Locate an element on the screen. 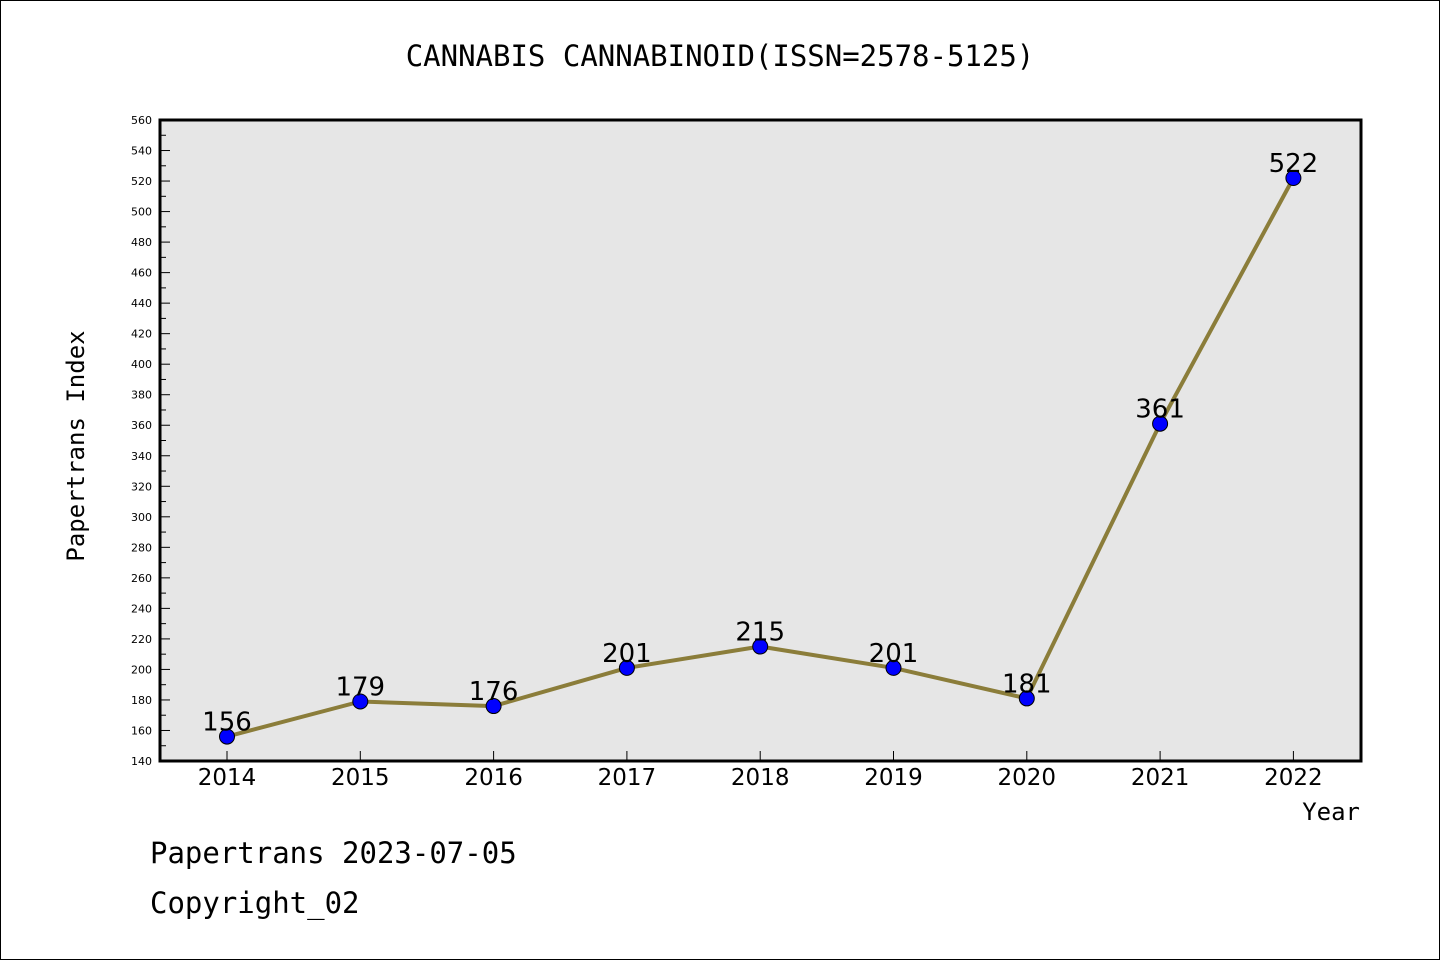 This screenshot has height=960, width=1440. y-tick-label: 260 is located at coordinates (141, 578).